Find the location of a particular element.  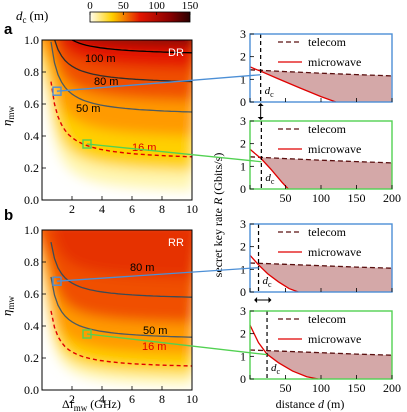

line-xlabel: distance d (m) is located at coordinates (310, 404).